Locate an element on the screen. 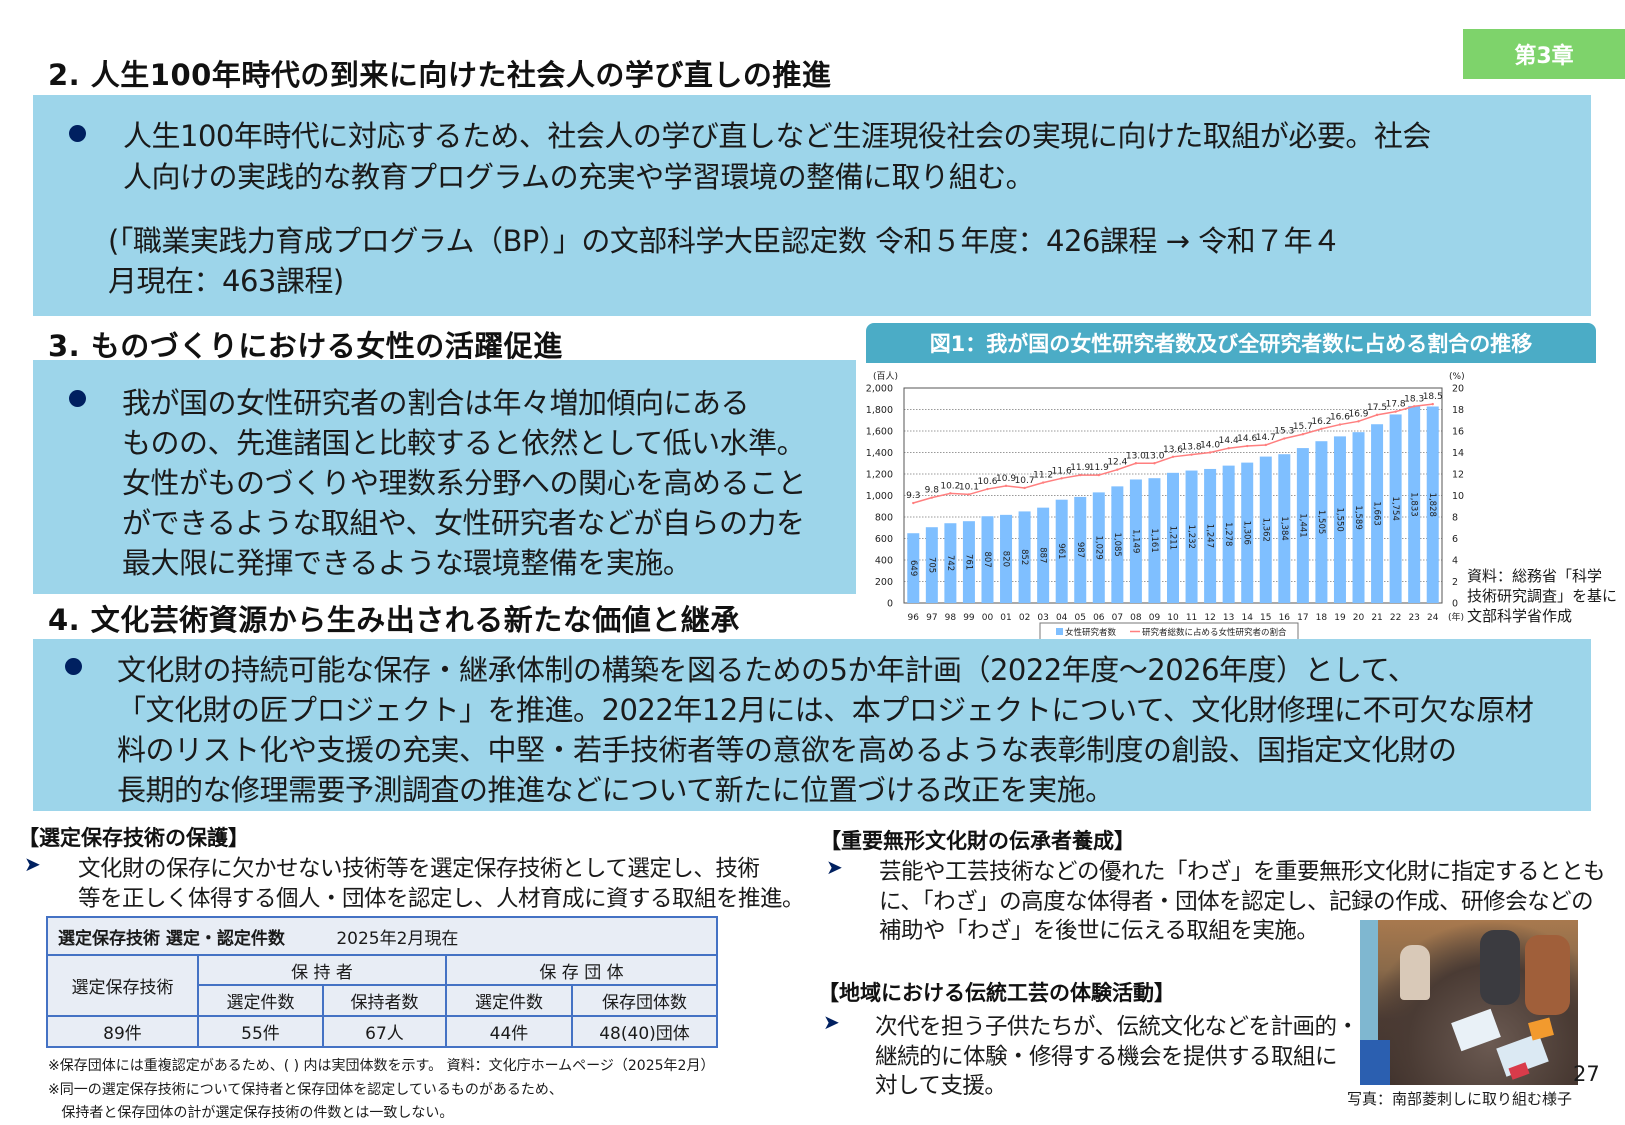 Image resolution: width=1625 pixels, height=1125 pixels. x-tick-label: 10 is located at coordinates (1173, 618).